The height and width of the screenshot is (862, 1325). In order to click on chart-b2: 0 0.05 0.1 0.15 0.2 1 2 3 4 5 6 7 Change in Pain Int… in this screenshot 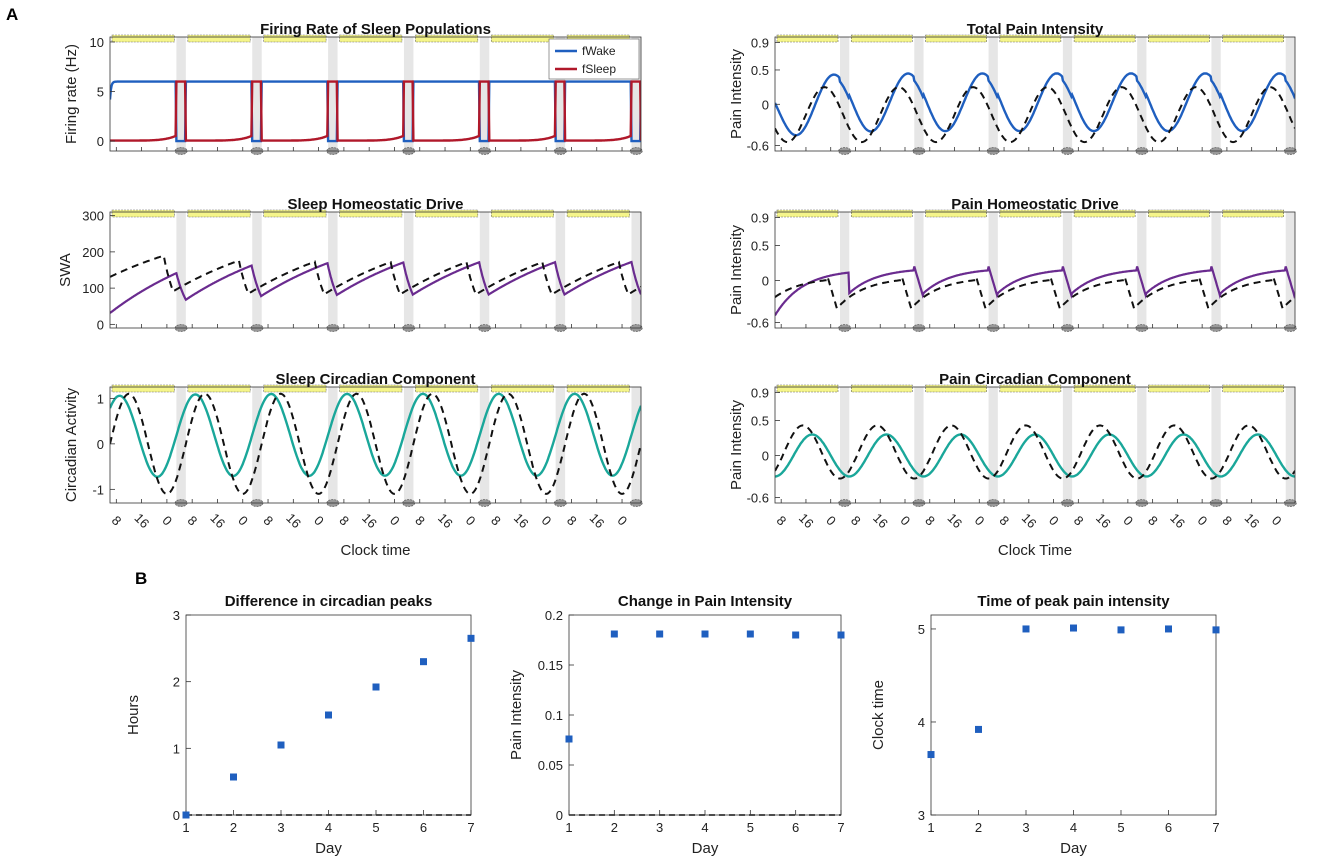, I will do `click(676, 725)`.